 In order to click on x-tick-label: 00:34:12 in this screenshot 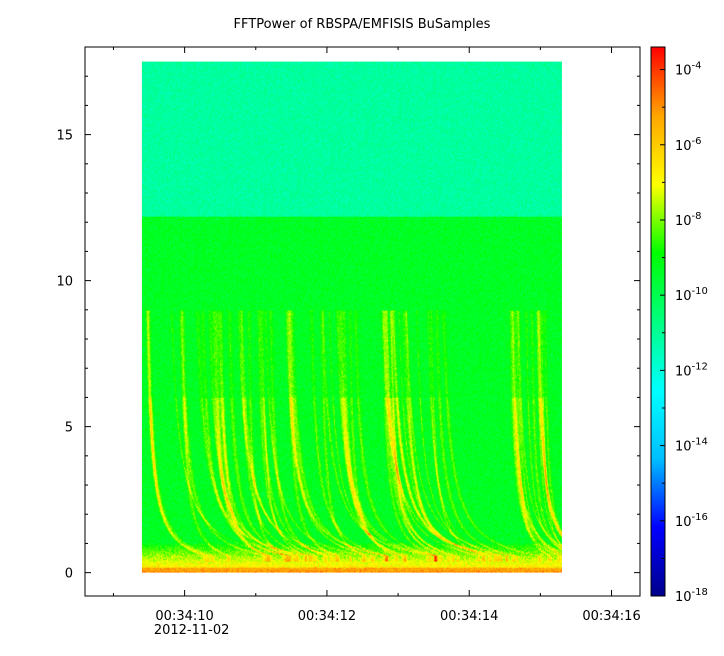, I will do `click(327, 616)`.